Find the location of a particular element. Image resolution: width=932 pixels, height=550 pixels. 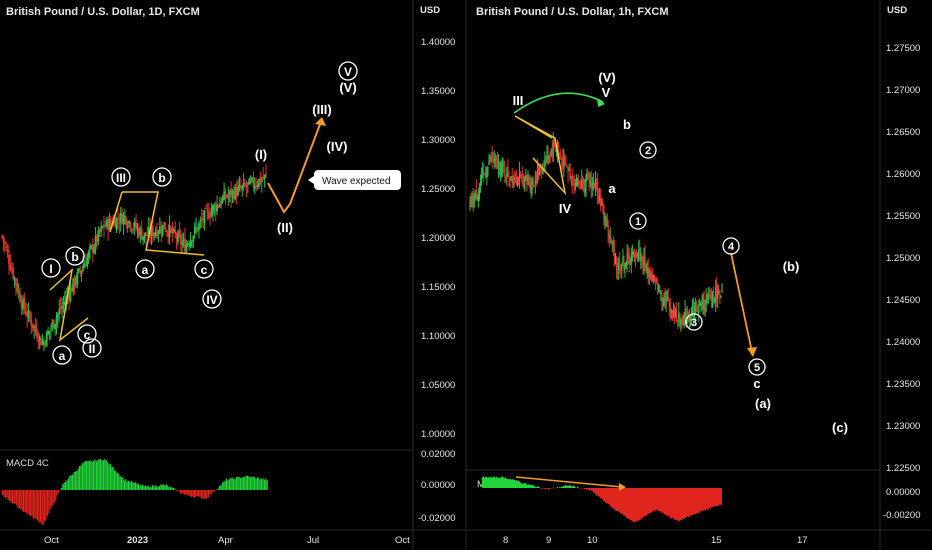

daily-projection-arrowhead is located at coordinates (320, 121).